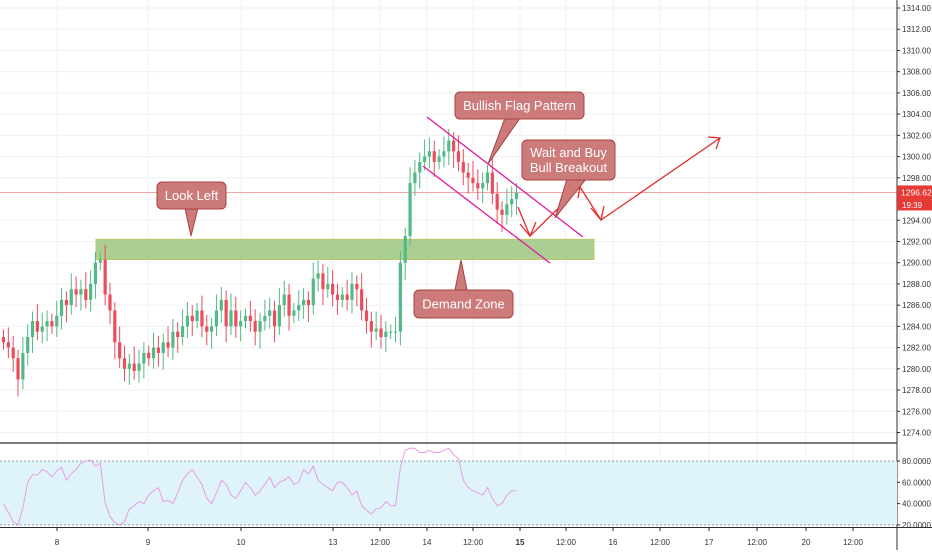  I want to click on y-tick-label: 1286.00, so click(916, 305).